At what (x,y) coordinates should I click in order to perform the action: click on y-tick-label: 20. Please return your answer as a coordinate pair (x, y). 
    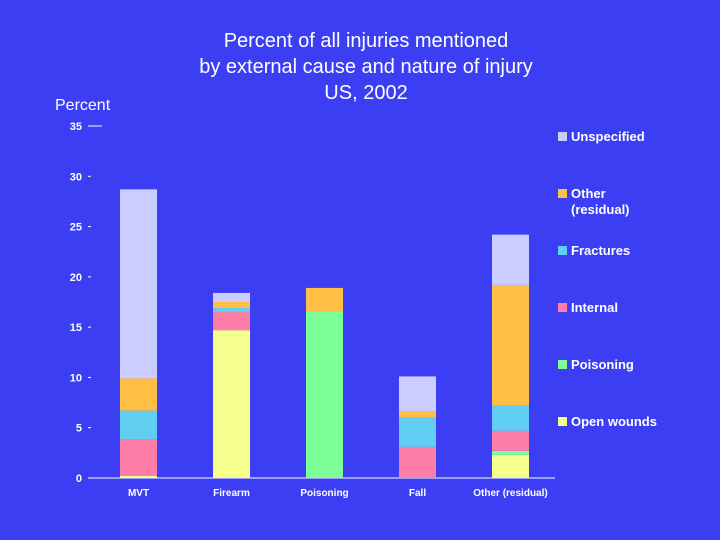
    Looking at the image, I should click on (76, 278).